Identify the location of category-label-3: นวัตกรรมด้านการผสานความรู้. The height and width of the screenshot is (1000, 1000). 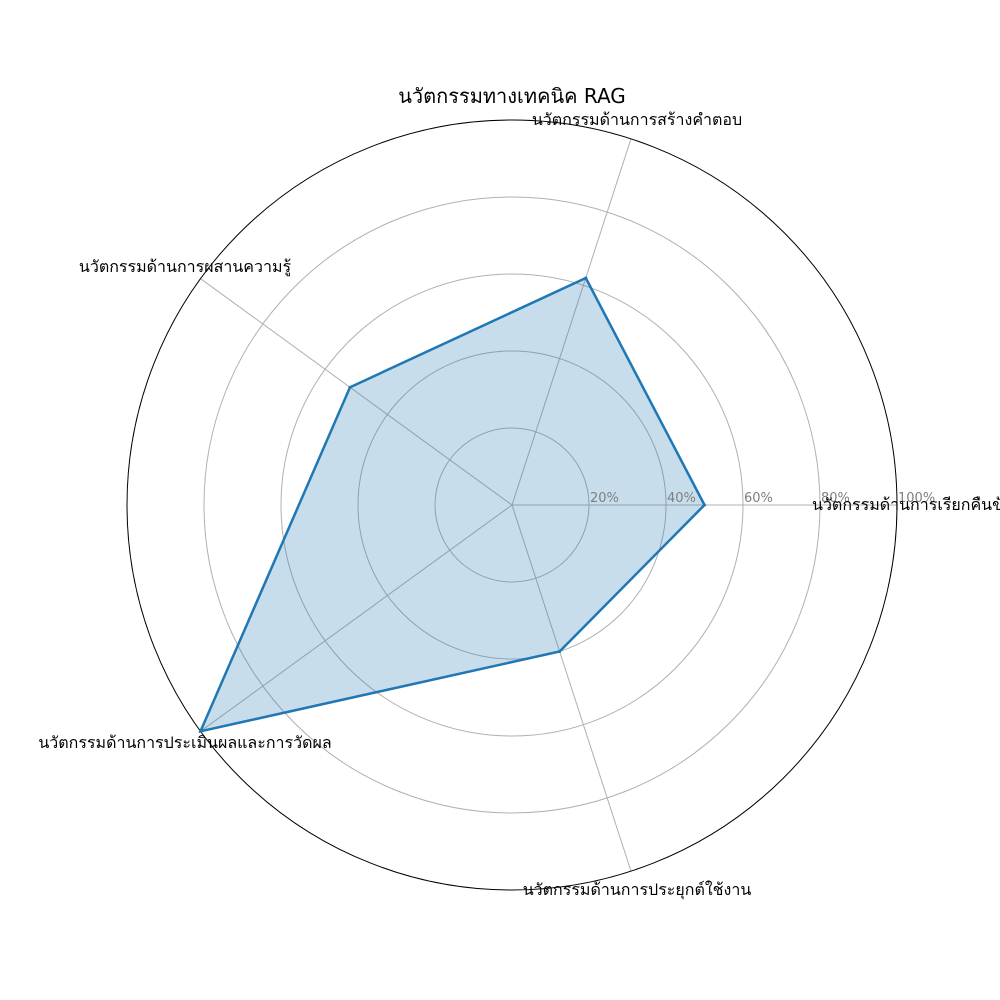
(185, 267).